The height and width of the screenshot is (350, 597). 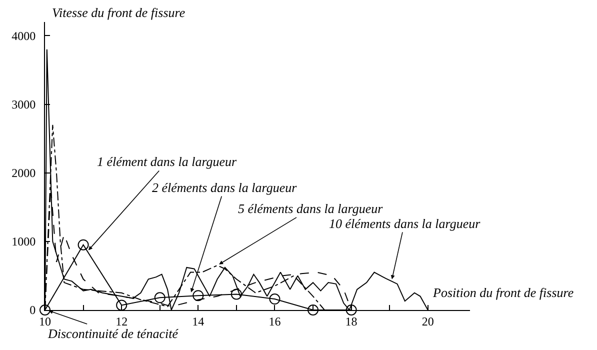 What do you see at coordinates (24, 173) in the screenshot?
I see `y-tick-label: 2000` at bounding box center [24, 173].